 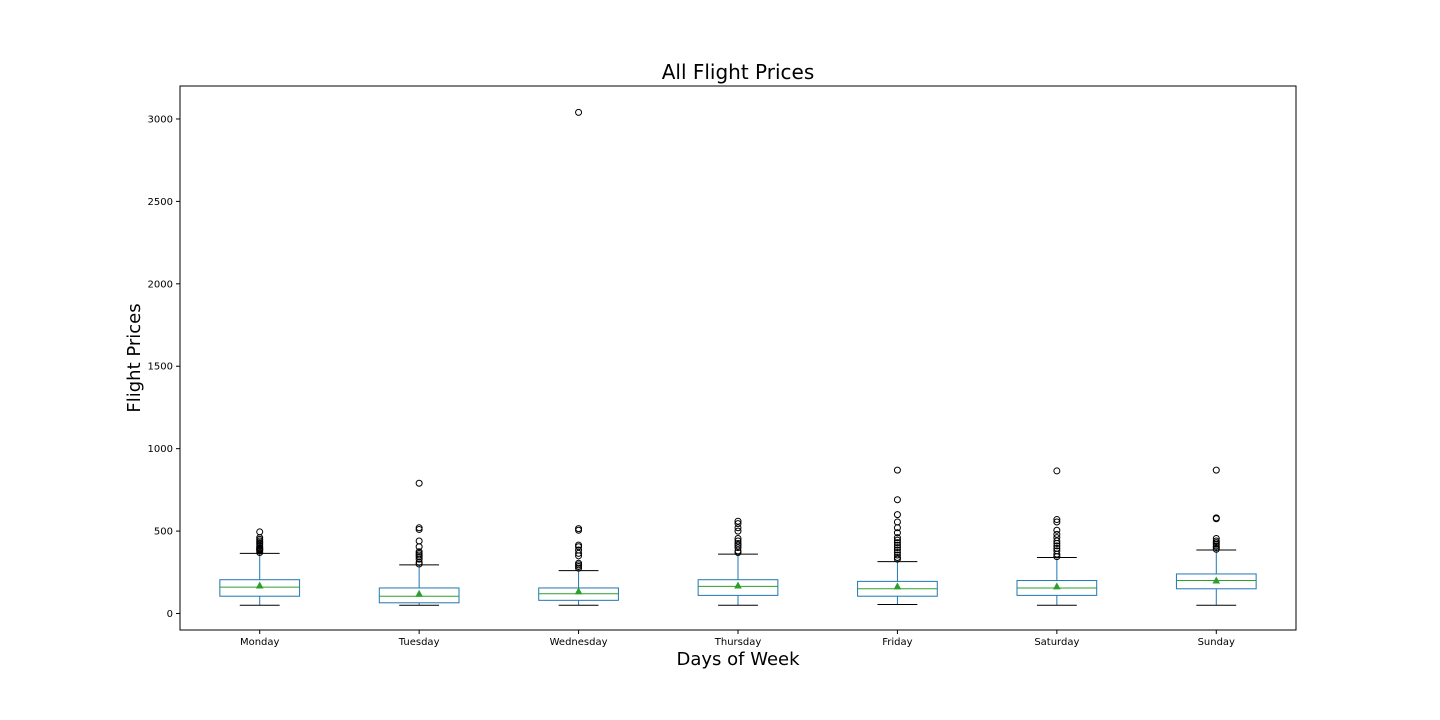 I want to click on x-tick-label: Wednesday, so click(x=579, y=642).